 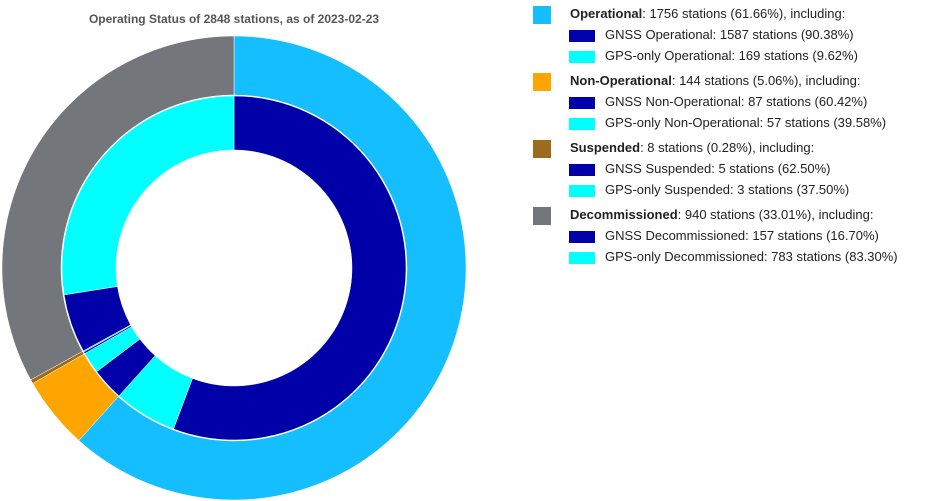 I want to click on legend-label: GNSS Suspended: 5 stations (62.50%), so click(x=717, y=168).